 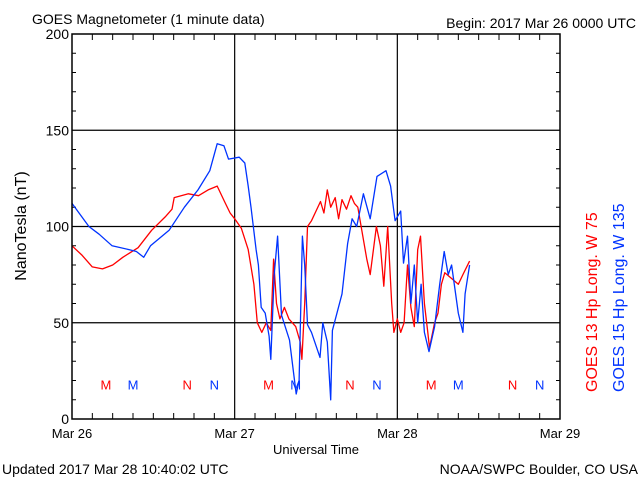 I want to click on x-tick-label: Mar 26, so click(x=72, y=433).